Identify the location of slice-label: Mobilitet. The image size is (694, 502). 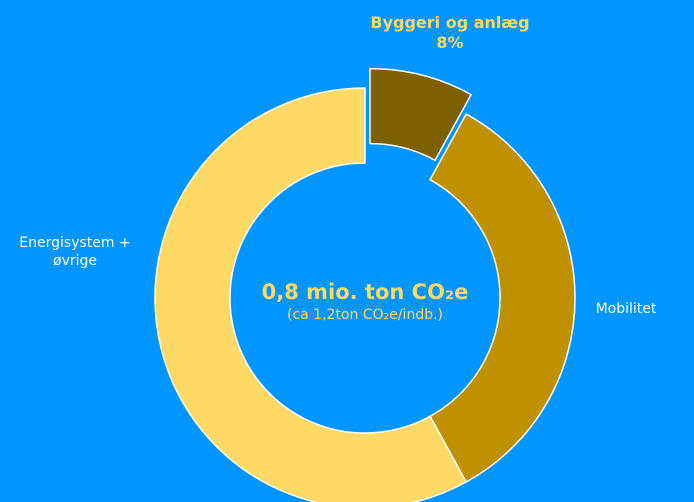
(626, 309).